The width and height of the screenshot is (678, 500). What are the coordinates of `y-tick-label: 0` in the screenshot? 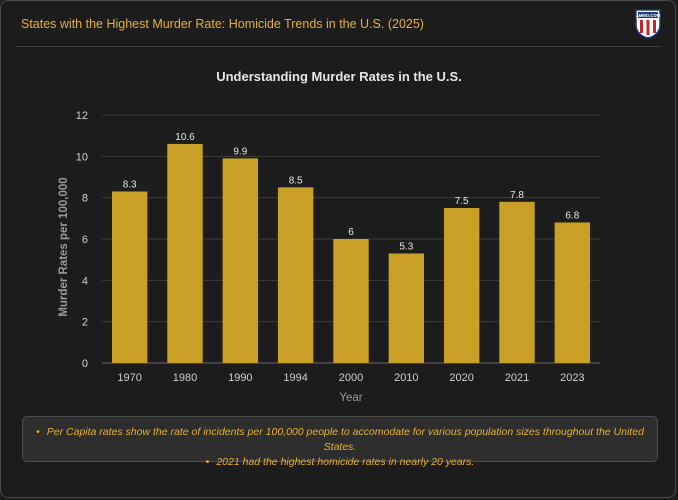 It's located at (85, 364).